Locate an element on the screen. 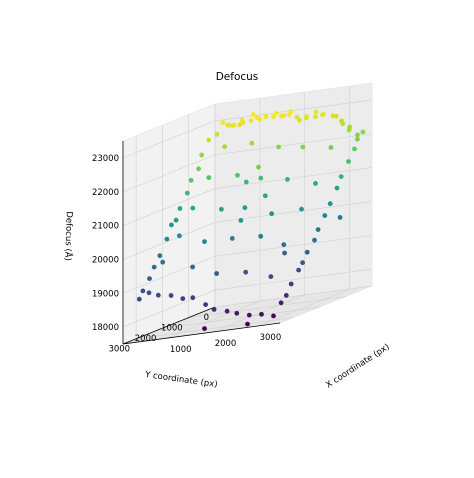 This screenshot has height=478, width=474. z-tick-label: 21000 is located at coordinates (105, 227).